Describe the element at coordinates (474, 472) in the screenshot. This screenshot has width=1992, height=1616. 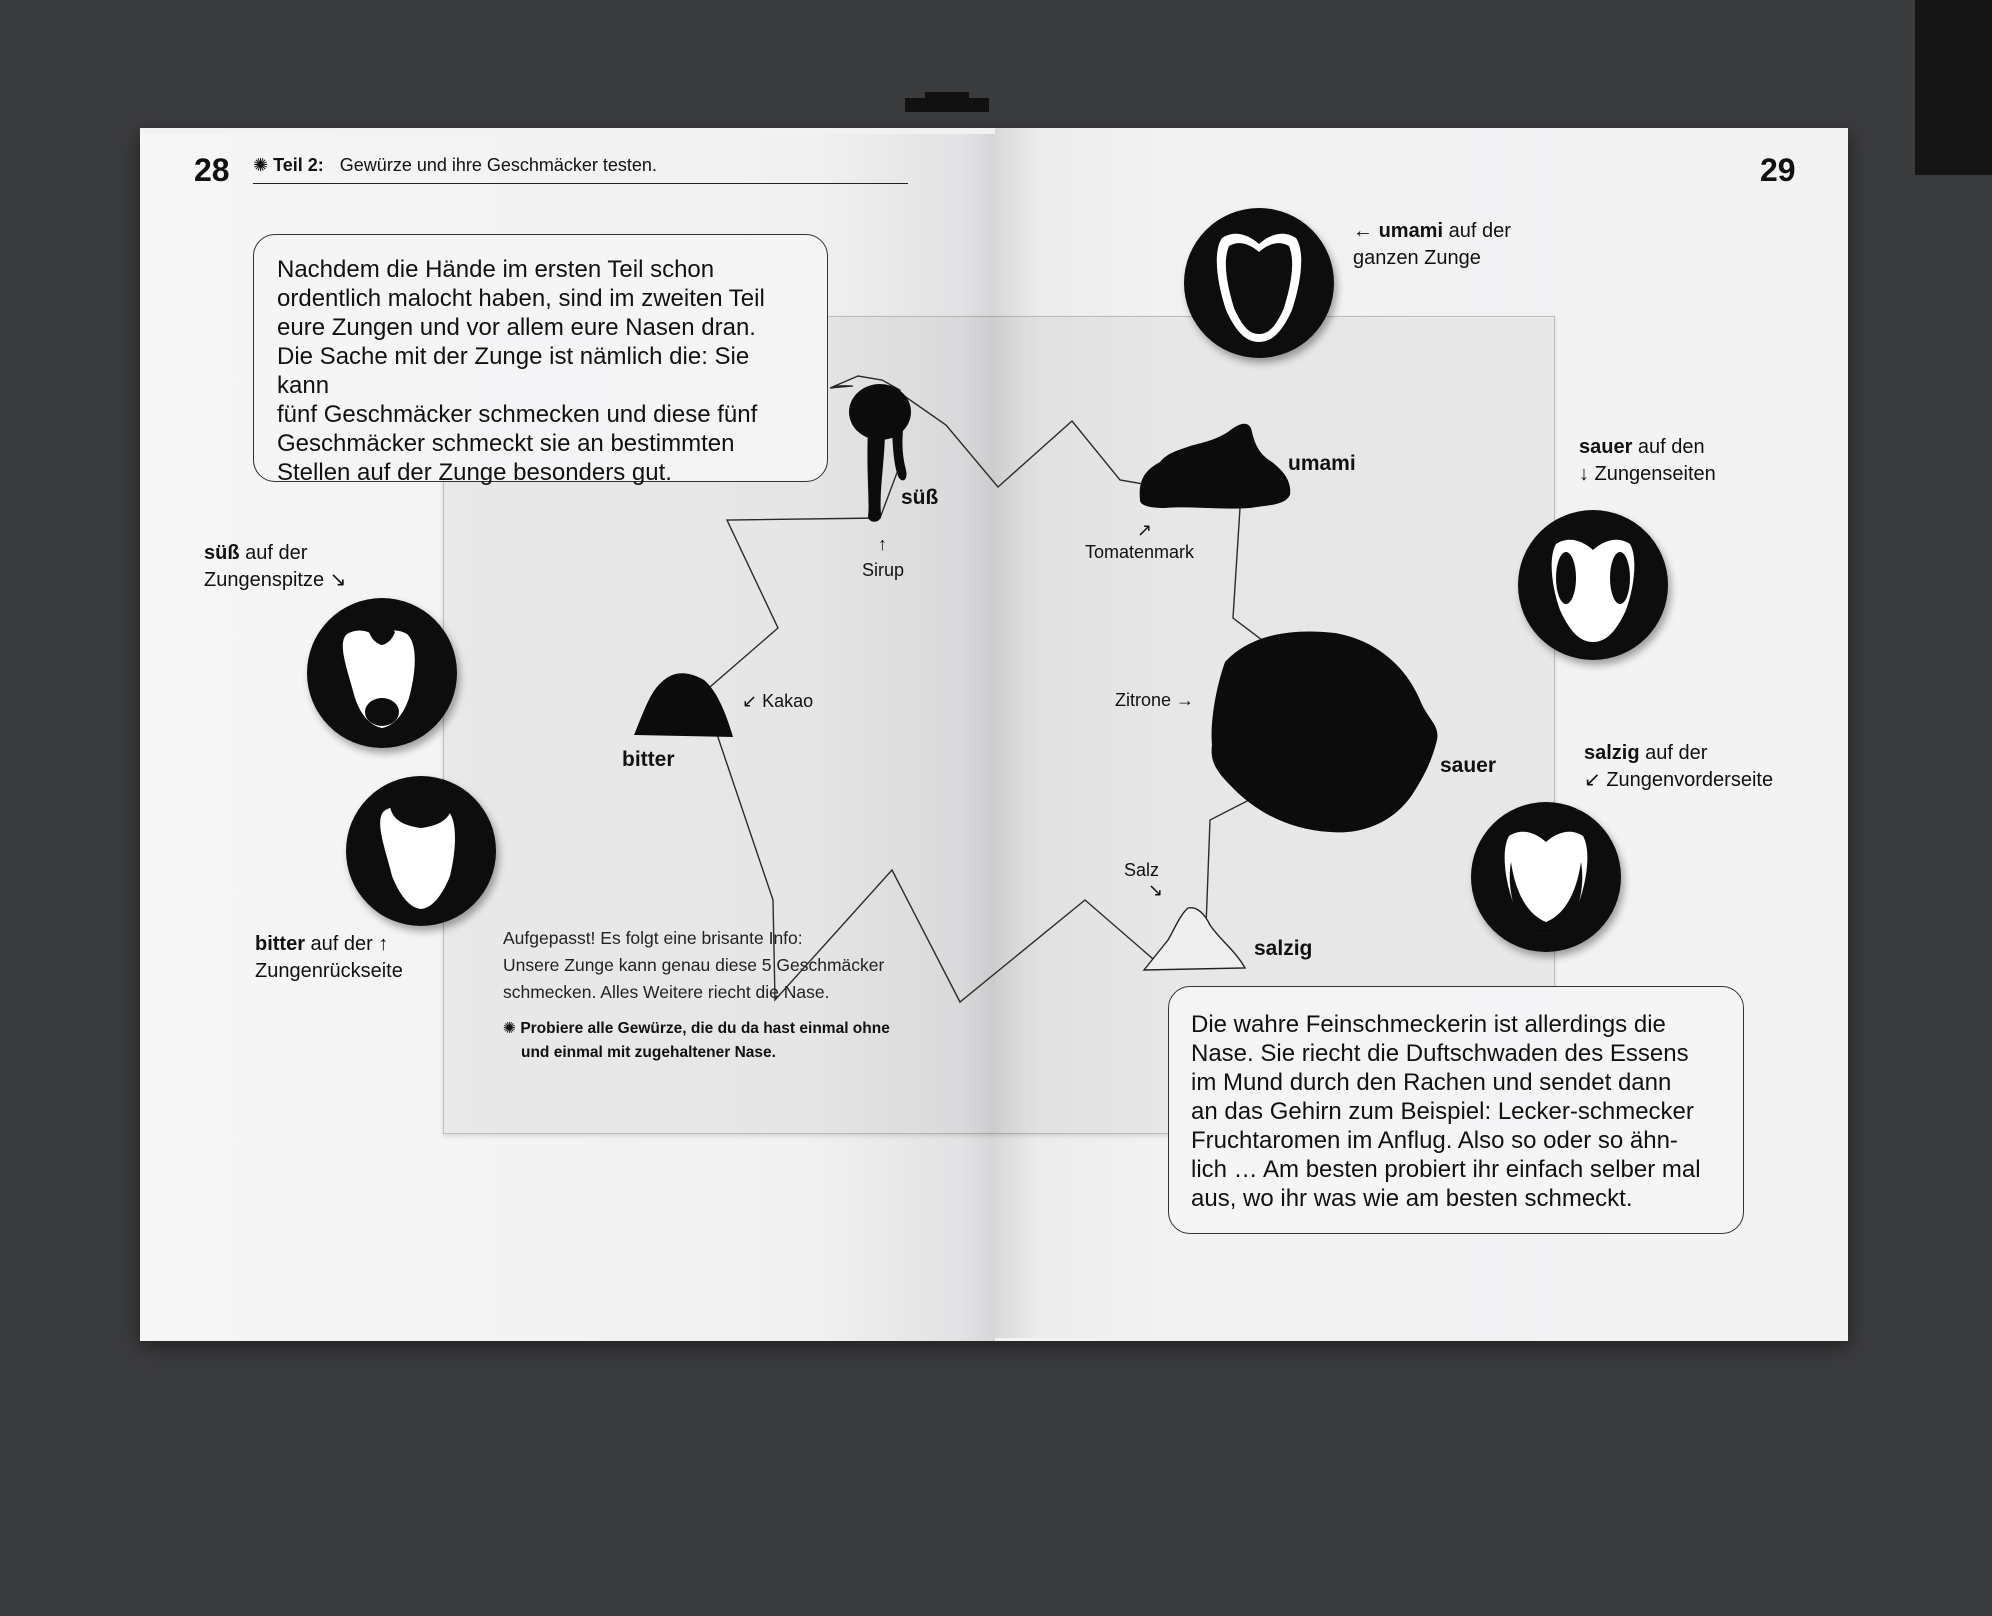
I see `intro-line: Stellen auf der Zunge besonders gut.` at that location.